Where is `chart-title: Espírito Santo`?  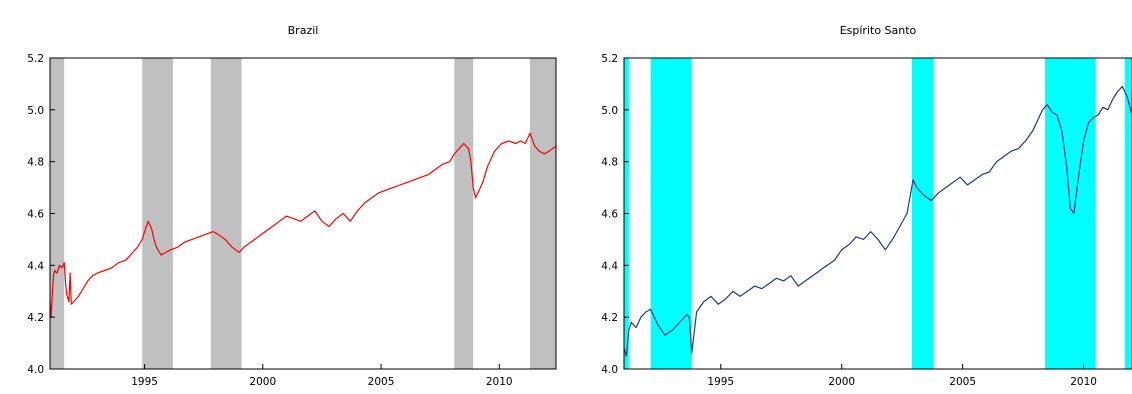
chart-title: Espírito Santo is located at coordinates (878, 30).